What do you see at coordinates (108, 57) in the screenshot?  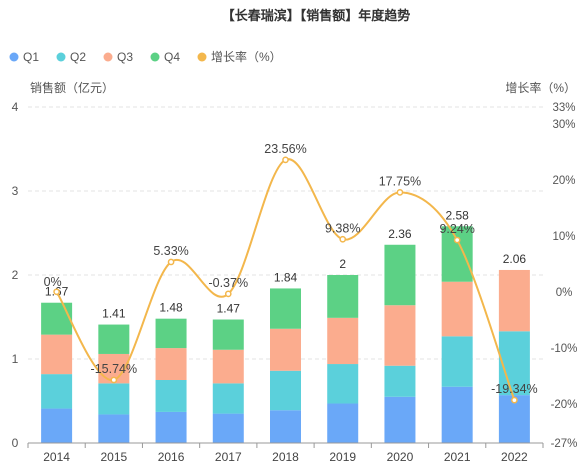 I see `legend-marker-q3` at bounding box center [108, 57].